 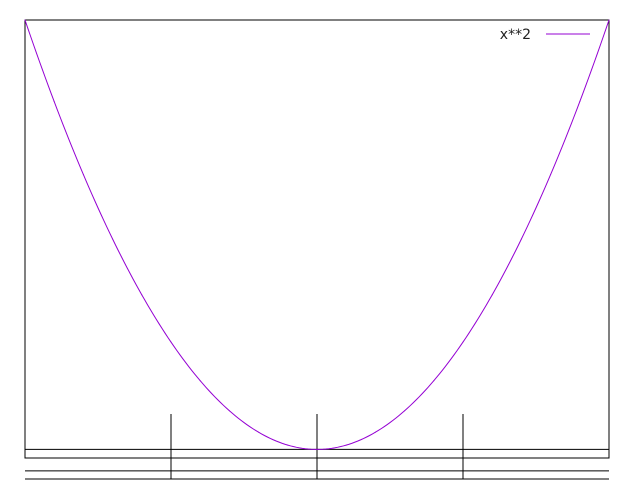 What do you see at coordinates (545, 35) in the screenshot?
I see `legend: x**2` at bounding box center [545, 35].